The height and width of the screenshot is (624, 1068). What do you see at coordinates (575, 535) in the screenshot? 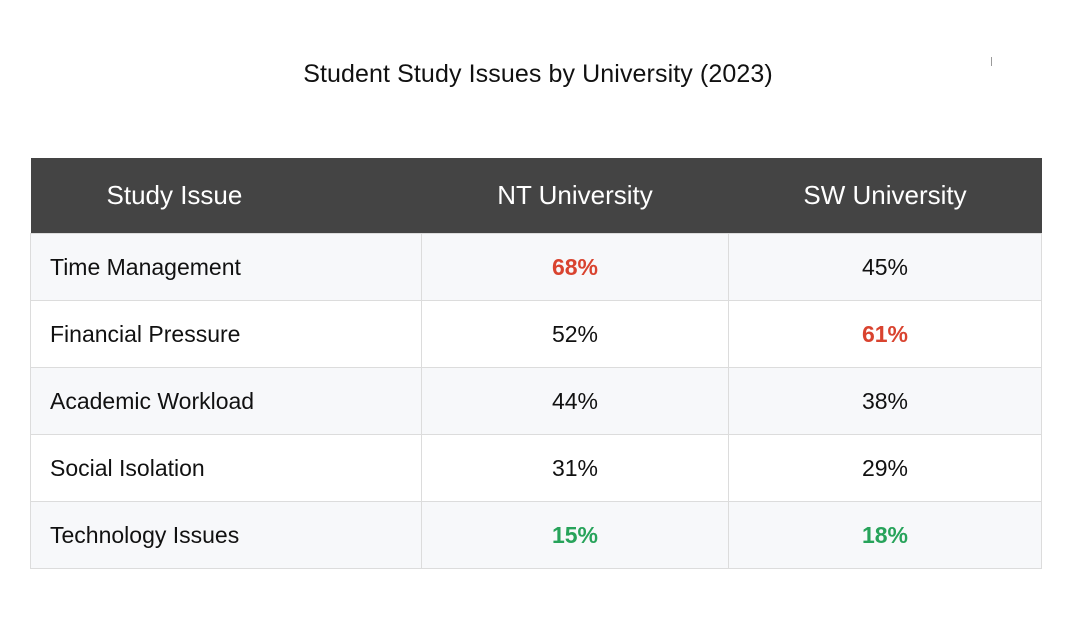
I see `nt-value-cell: 15%` at bounding box center [575, 535].